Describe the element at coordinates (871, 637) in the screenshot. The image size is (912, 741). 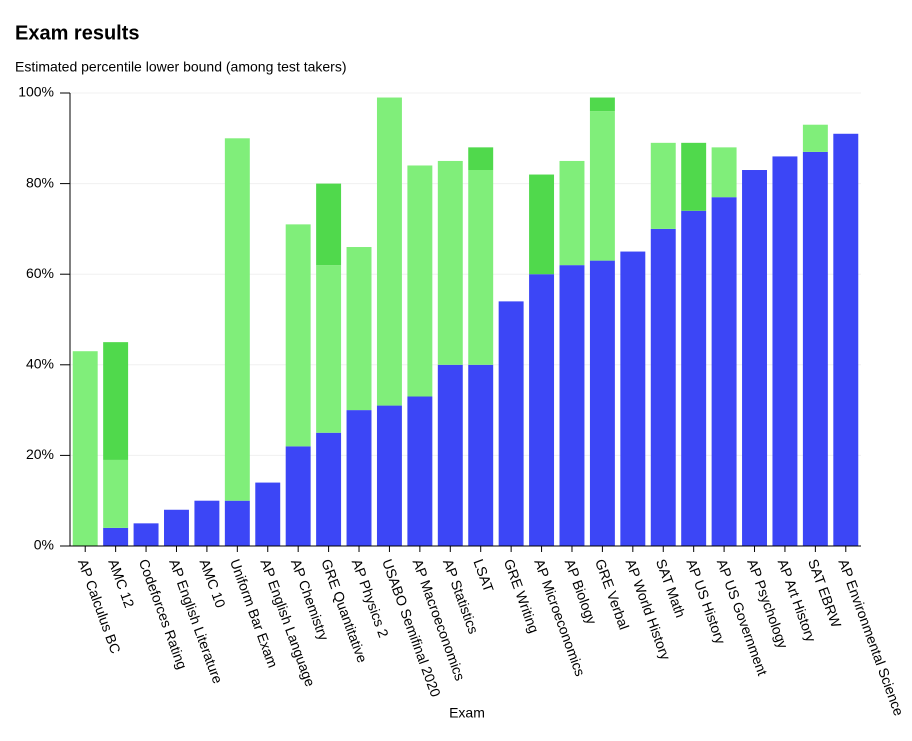
I see `x-tick-label: AP Environmental Science` at that location.